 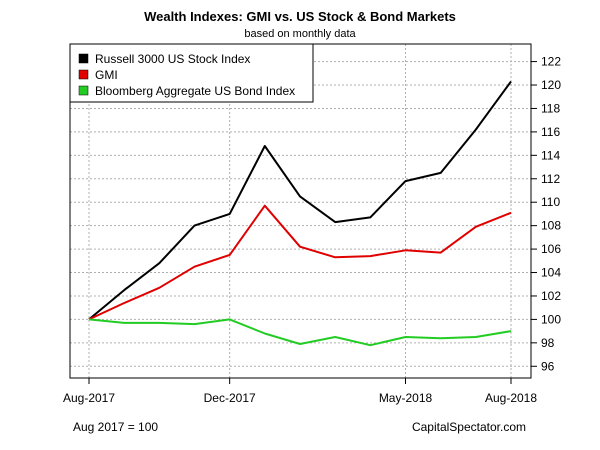 I want to click on y-tick-label: 122, so click(x=551, y=62).